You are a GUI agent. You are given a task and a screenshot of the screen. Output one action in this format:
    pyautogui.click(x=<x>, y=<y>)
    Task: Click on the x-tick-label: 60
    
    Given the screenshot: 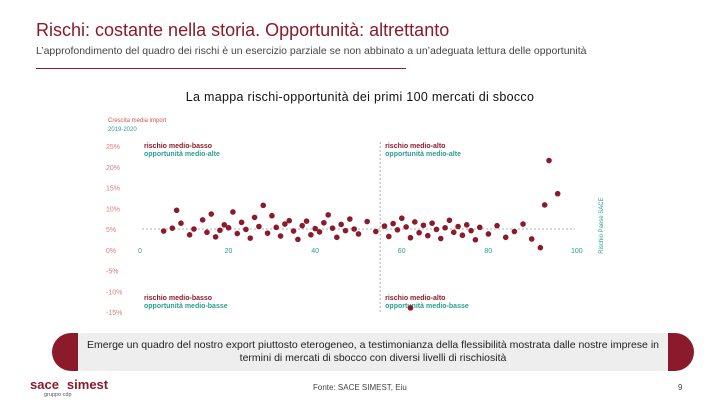 What is the action you would take?
    pyautogui.click(x=402, y=251)
    